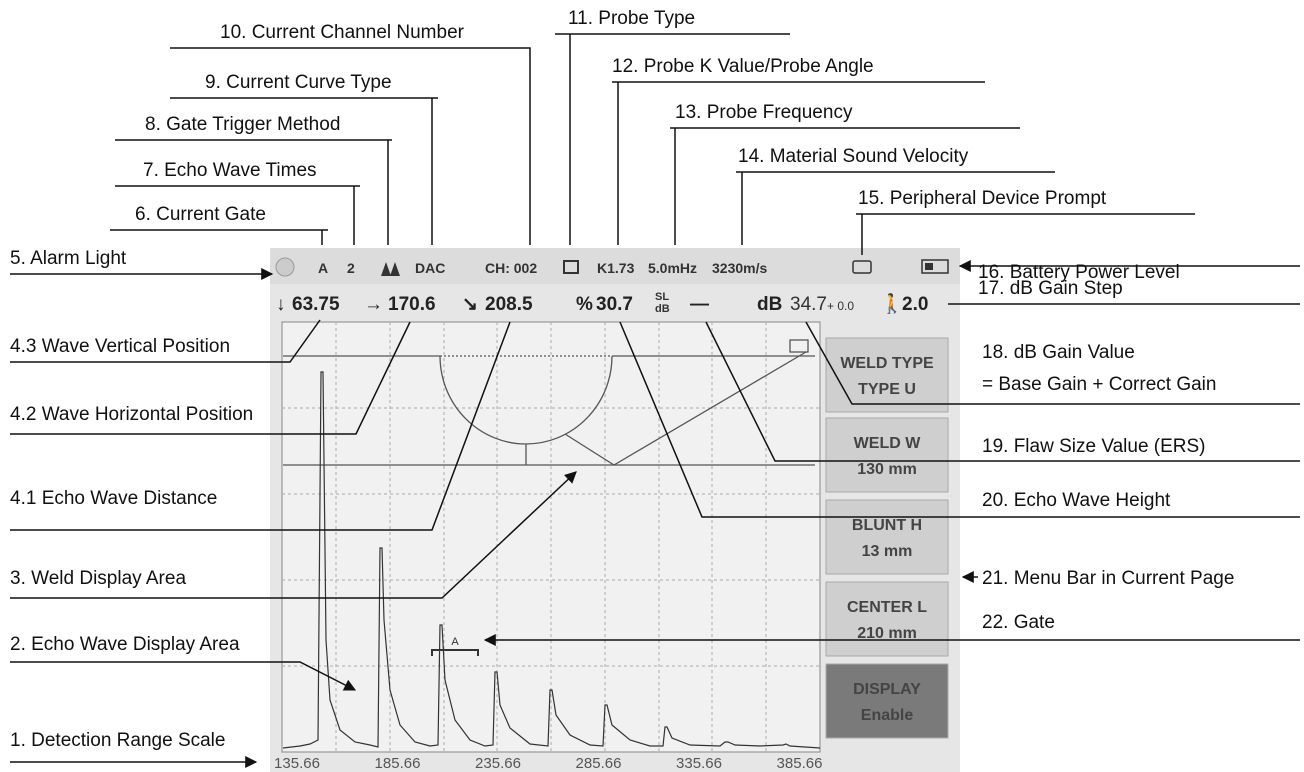  I want to click on curve-type: DAC, so click(430, 268).